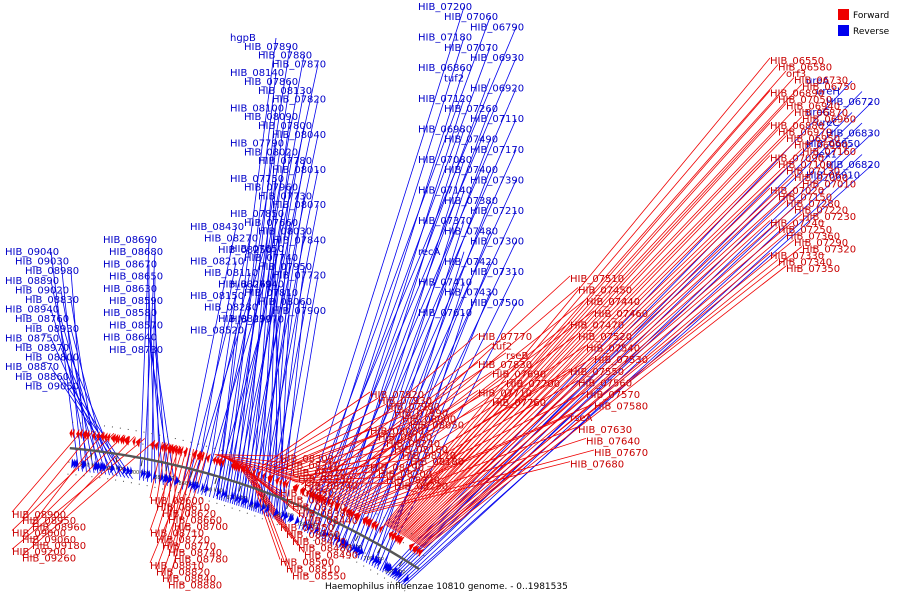  Describe the element at coordinates (471, 231) in the screenshot. I see `gene-label: HIB_07480` at that location.